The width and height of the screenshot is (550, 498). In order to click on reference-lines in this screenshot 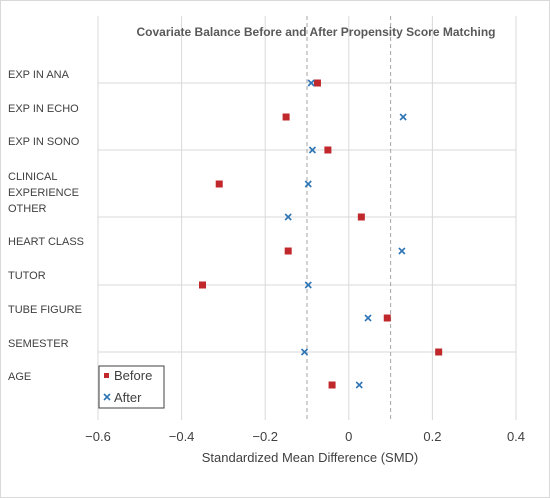, I will do `click(349, 218)`.